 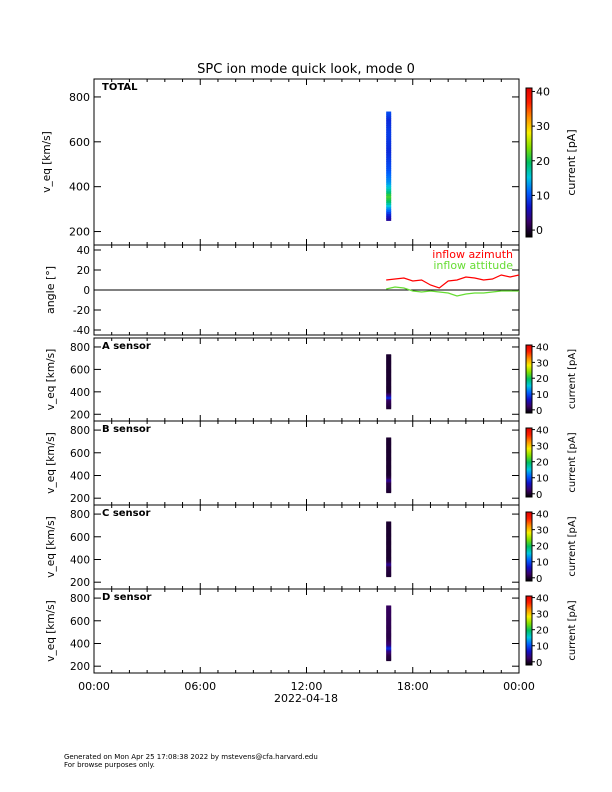 What do you see at coordinates (80, 476) in the screenshot?
I see `y-tick-label: 400` at bounding box center [80, 476].